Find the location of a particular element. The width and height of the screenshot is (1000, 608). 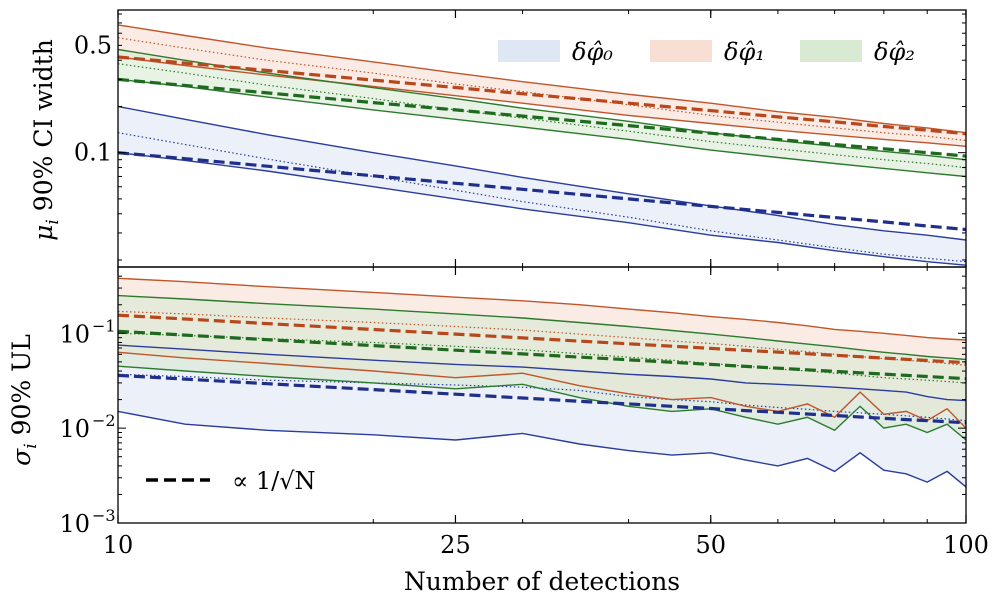

legend-label: δφ̂₁ is located at coordinates (744, 52).